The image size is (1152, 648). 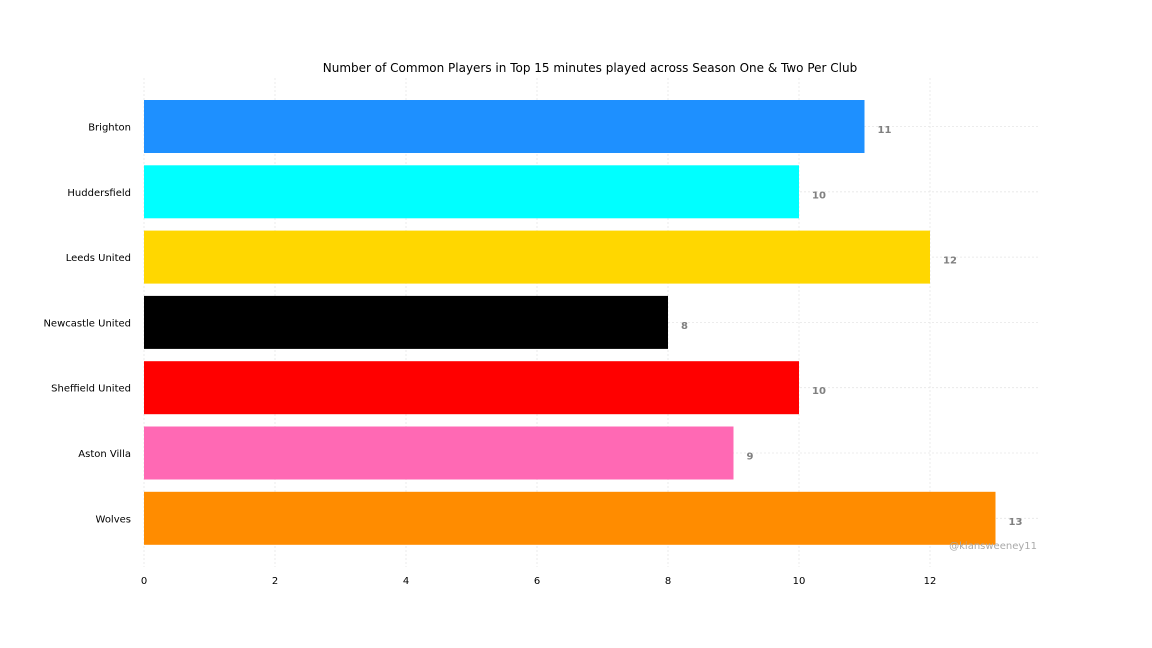 What do you see at coordinates (471, 192) in the screenshot?
I see `bar-huddersfield` at bounding box center [471, 192].